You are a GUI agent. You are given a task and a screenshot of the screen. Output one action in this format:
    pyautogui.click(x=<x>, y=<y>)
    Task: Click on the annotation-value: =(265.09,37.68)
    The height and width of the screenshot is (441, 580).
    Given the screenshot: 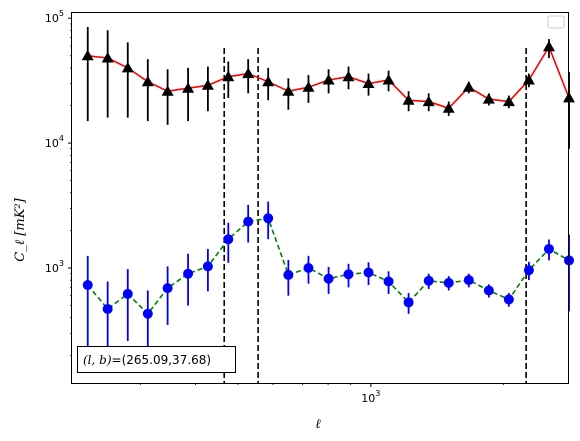 What is the action you would take?
    pyautogui.click(x=162, y=360)
    